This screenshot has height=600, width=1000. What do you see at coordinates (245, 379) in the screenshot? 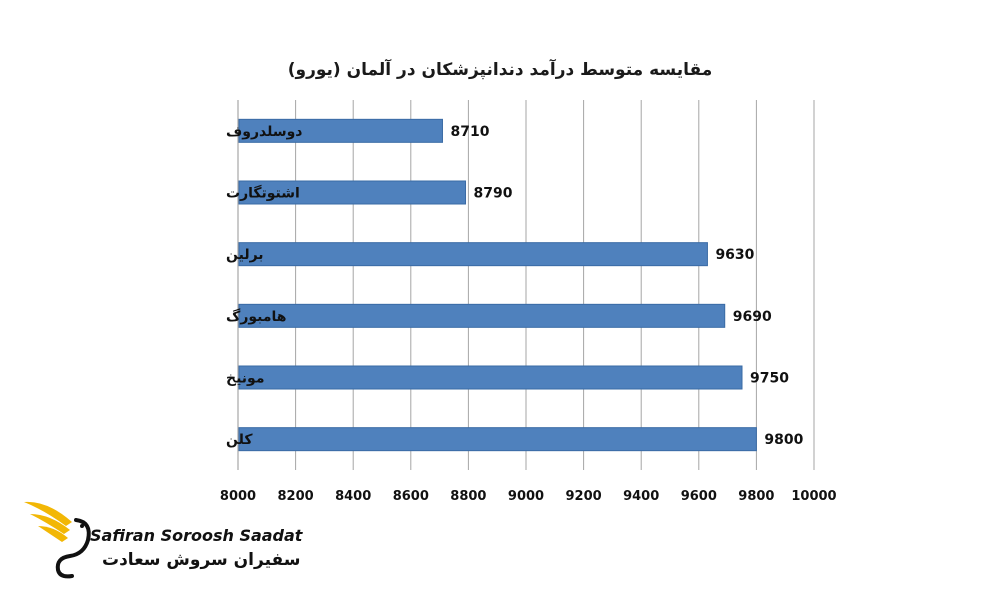
I see `category-label: مونیخ` at bounding box center [245, 379].